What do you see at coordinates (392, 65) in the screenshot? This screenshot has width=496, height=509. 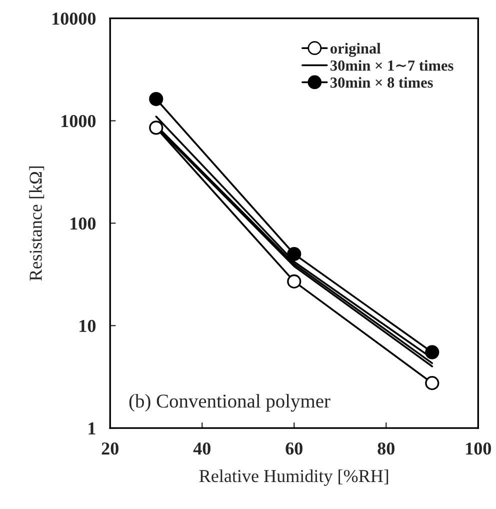 I see `legend-label: 30min × 1∼7 times` at bounding box center [392, 65].